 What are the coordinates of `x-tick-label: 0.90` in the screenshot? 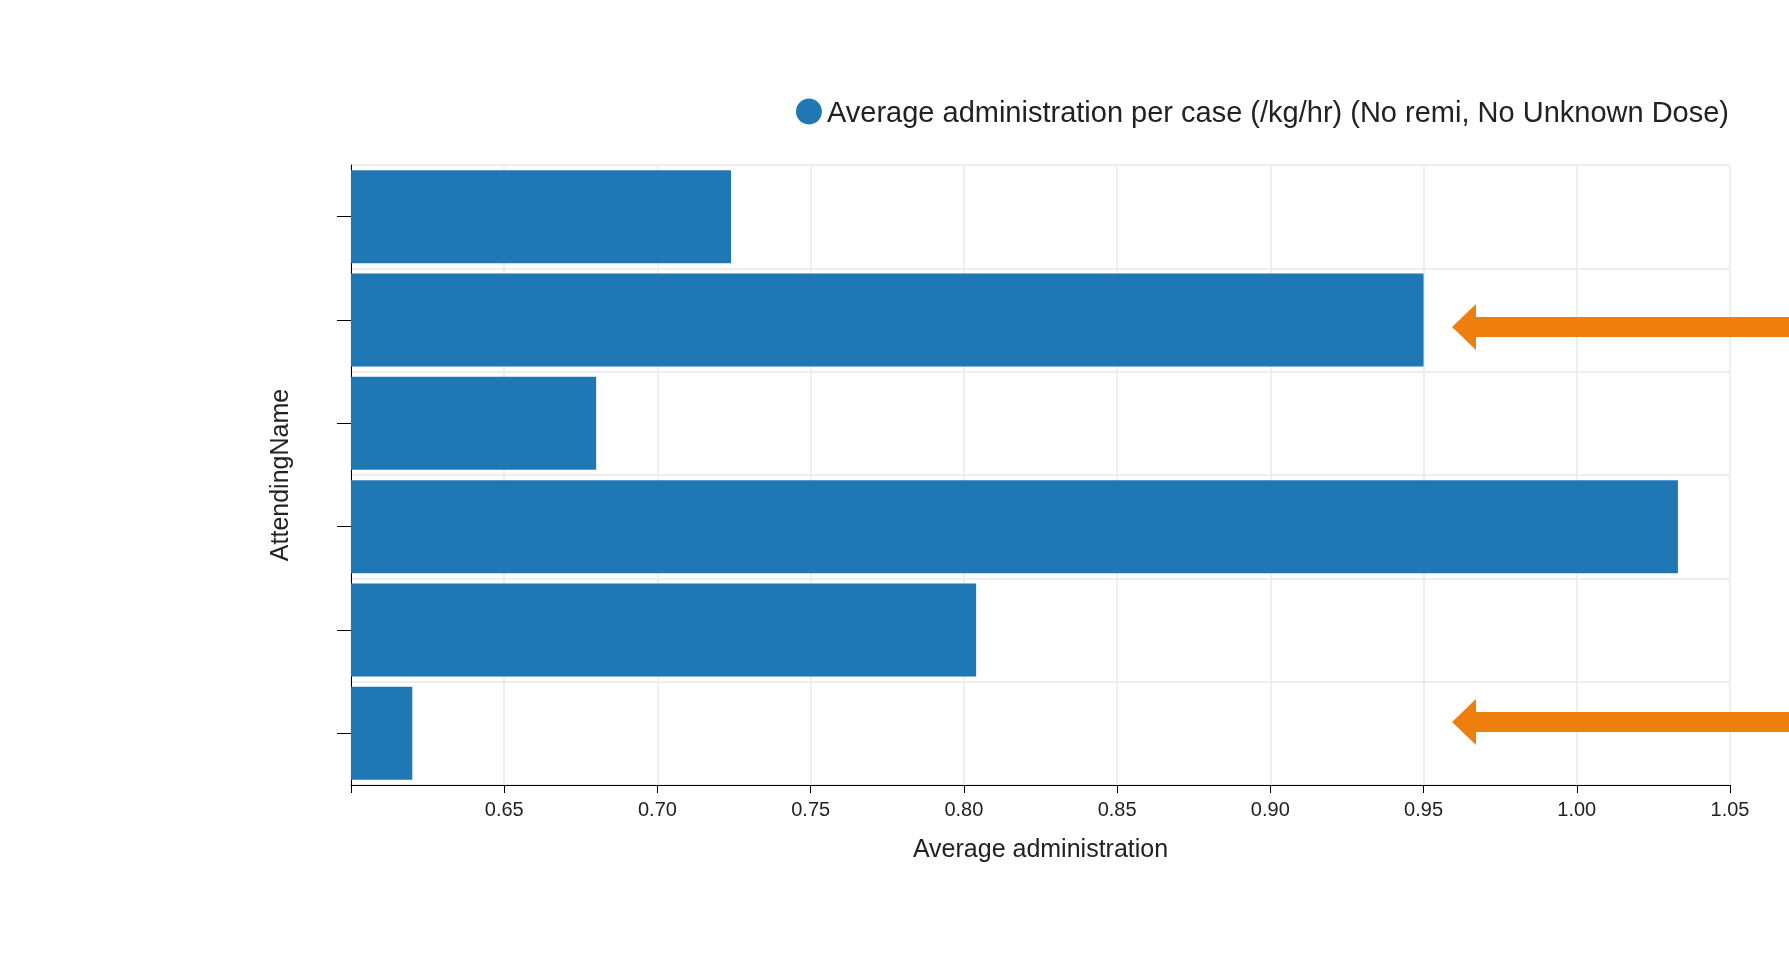 It's located at (1270, 809).